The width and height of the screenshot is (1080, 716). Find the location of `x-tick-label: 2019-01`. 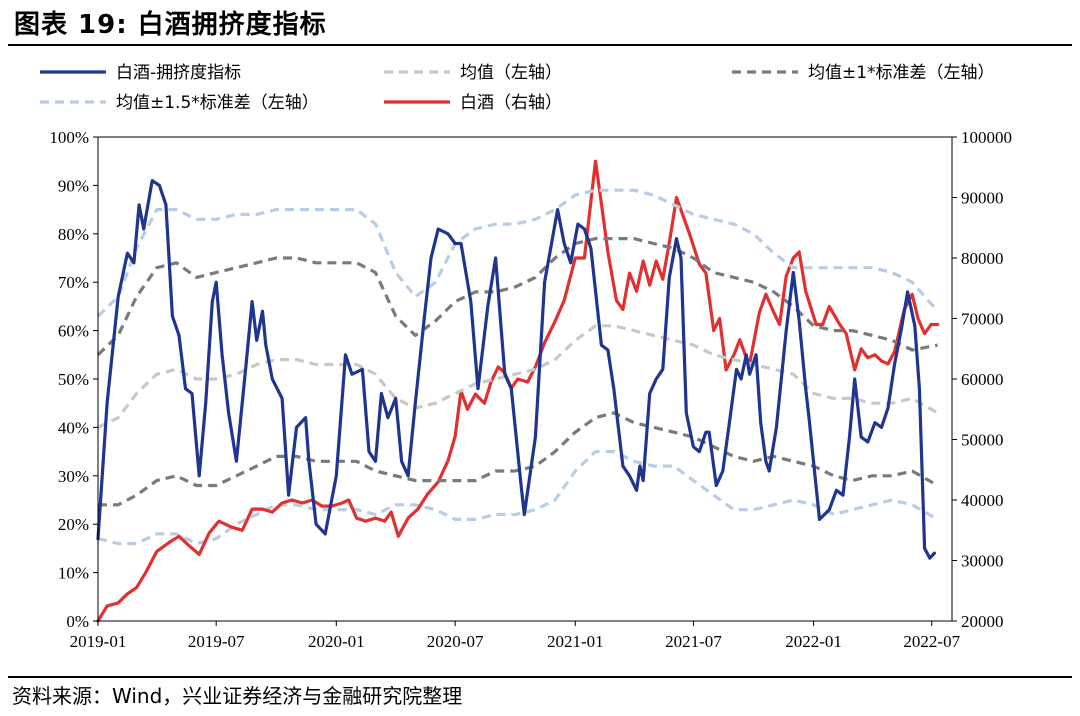

x-tick-label: 2019-01 is located at coordinates (98, 641).